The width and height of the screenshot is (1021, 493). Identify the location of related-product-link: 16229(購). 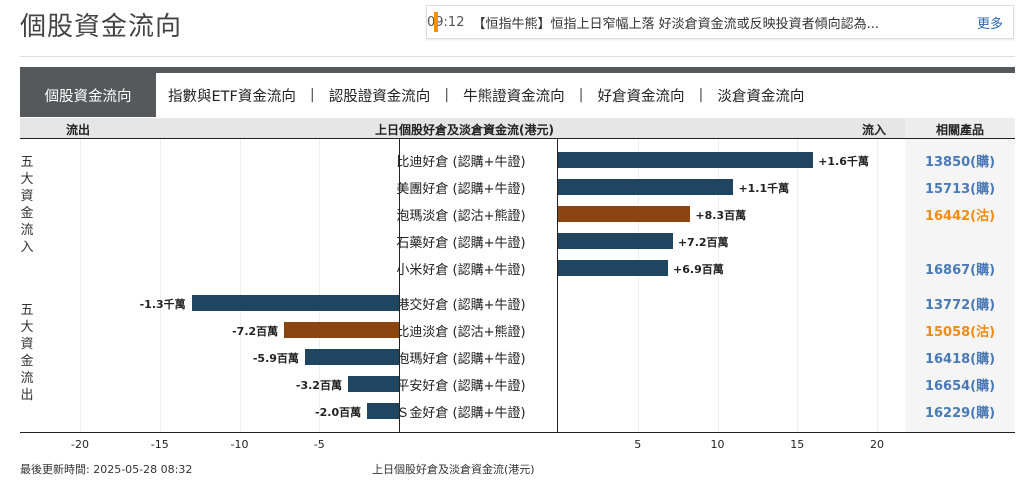
(960, 413).